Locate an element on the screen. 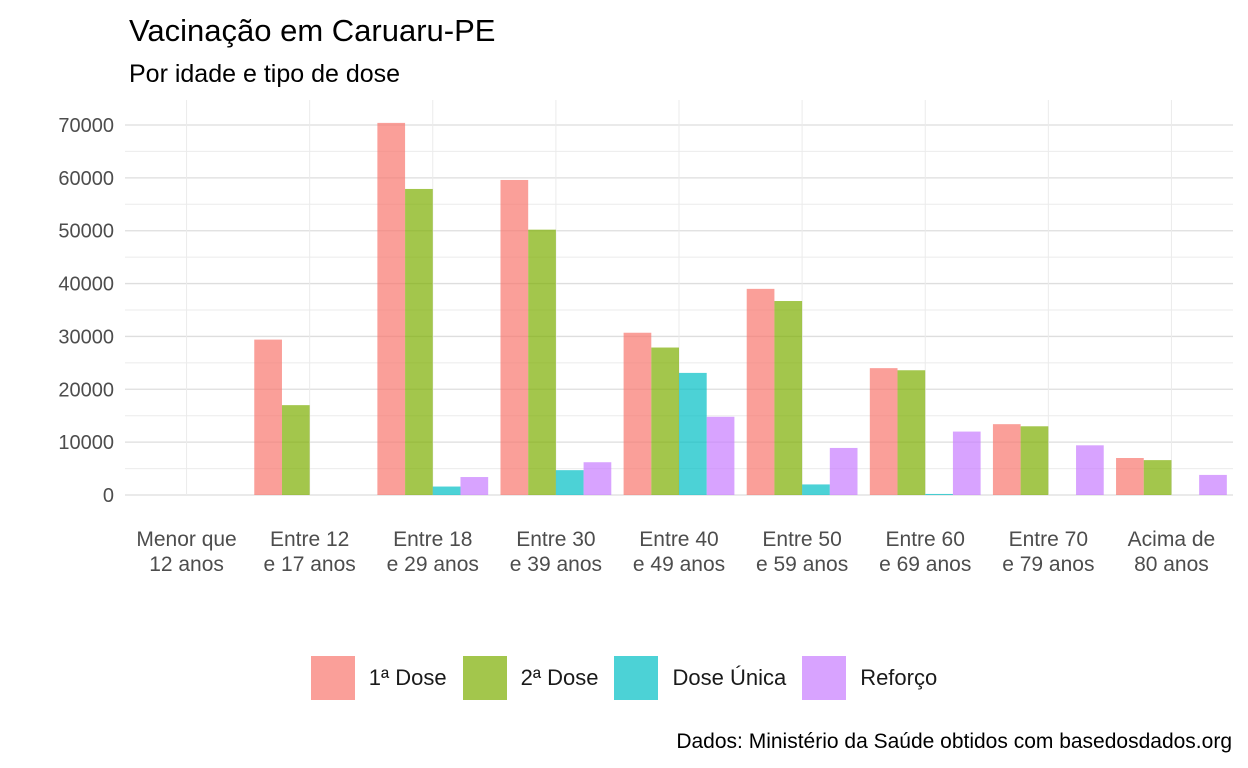 The image size is (1248, 768). legend-label: Dose Única is located at coordinates (729, 677).